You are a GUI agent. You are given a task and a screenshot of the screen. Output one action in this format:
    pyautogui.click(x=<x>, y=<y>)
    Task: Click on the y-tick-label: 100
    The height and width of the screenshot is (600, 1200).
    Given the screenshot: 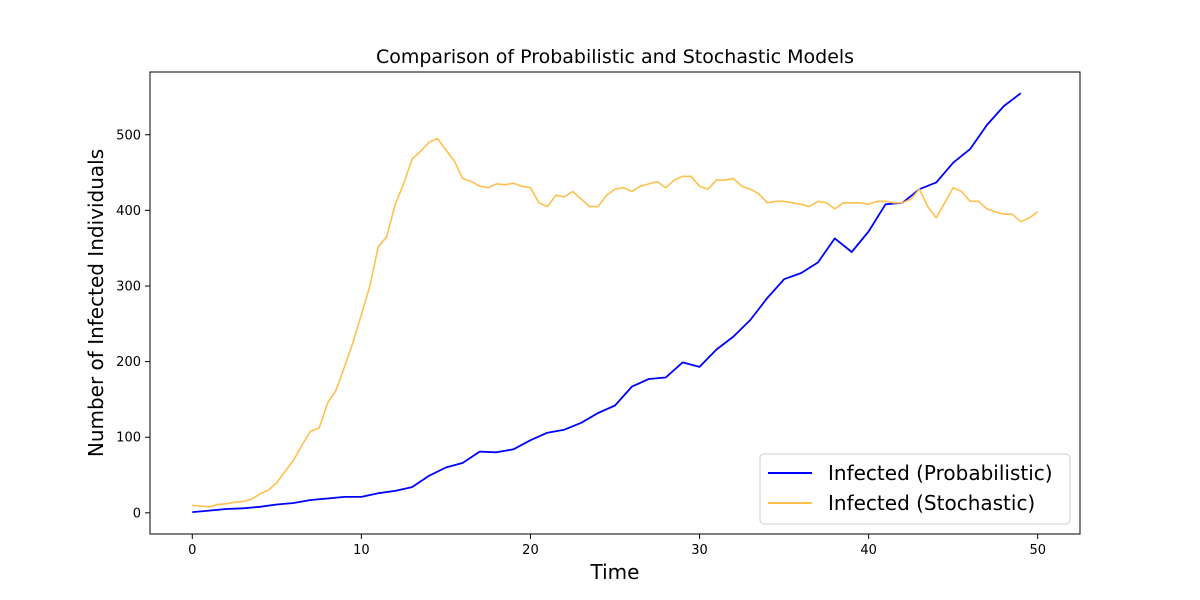 What is the action you would take?
    pyautogui.click(x=128, y=438)
    